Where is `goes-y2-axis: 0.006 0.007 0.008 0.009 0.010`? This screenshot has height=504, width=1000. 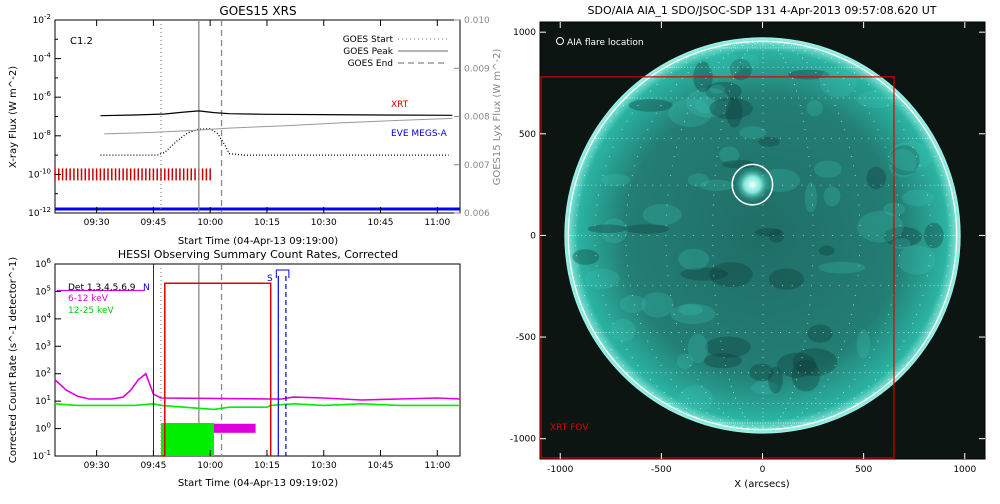 goes-y2-axis: 0.006 0.007 0.008 0.009 0.010 is located at coordinates (472, 117).